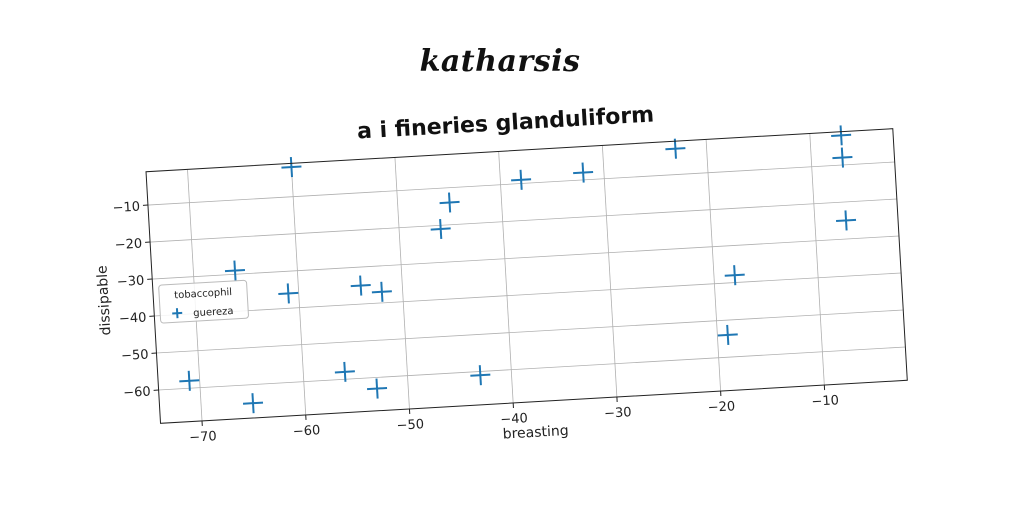 The image size is (1024, 512). What do you see at coordinates (203, 301) in the screenshot?
I see `legend: tobaccophil guereza` at bounding box center [203, 301].